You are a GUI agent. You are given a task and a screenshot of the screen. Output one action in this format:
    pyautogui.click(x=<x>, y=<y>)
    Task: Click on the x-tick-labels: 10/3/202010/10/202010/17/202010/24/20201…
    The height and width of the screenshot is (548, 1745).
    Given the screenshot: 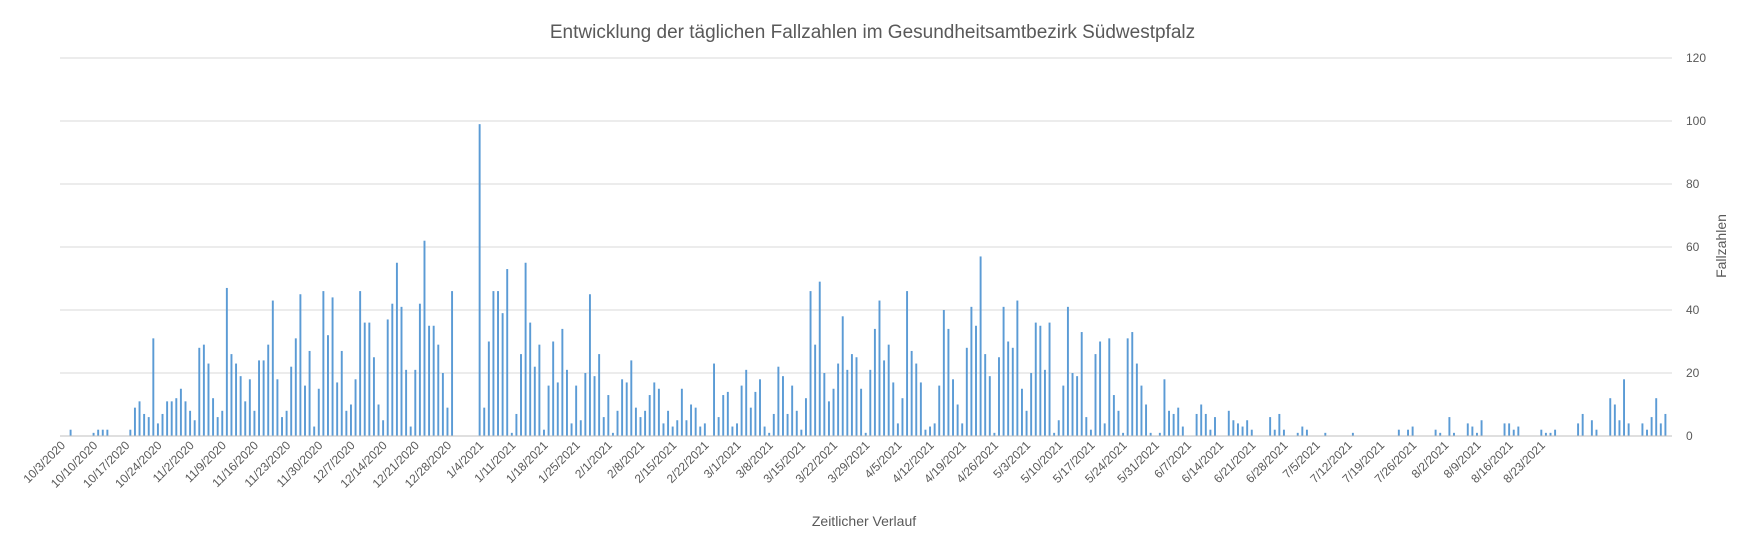 What is the action you would take?
    pyautogui.click(x=784, y=464)
    